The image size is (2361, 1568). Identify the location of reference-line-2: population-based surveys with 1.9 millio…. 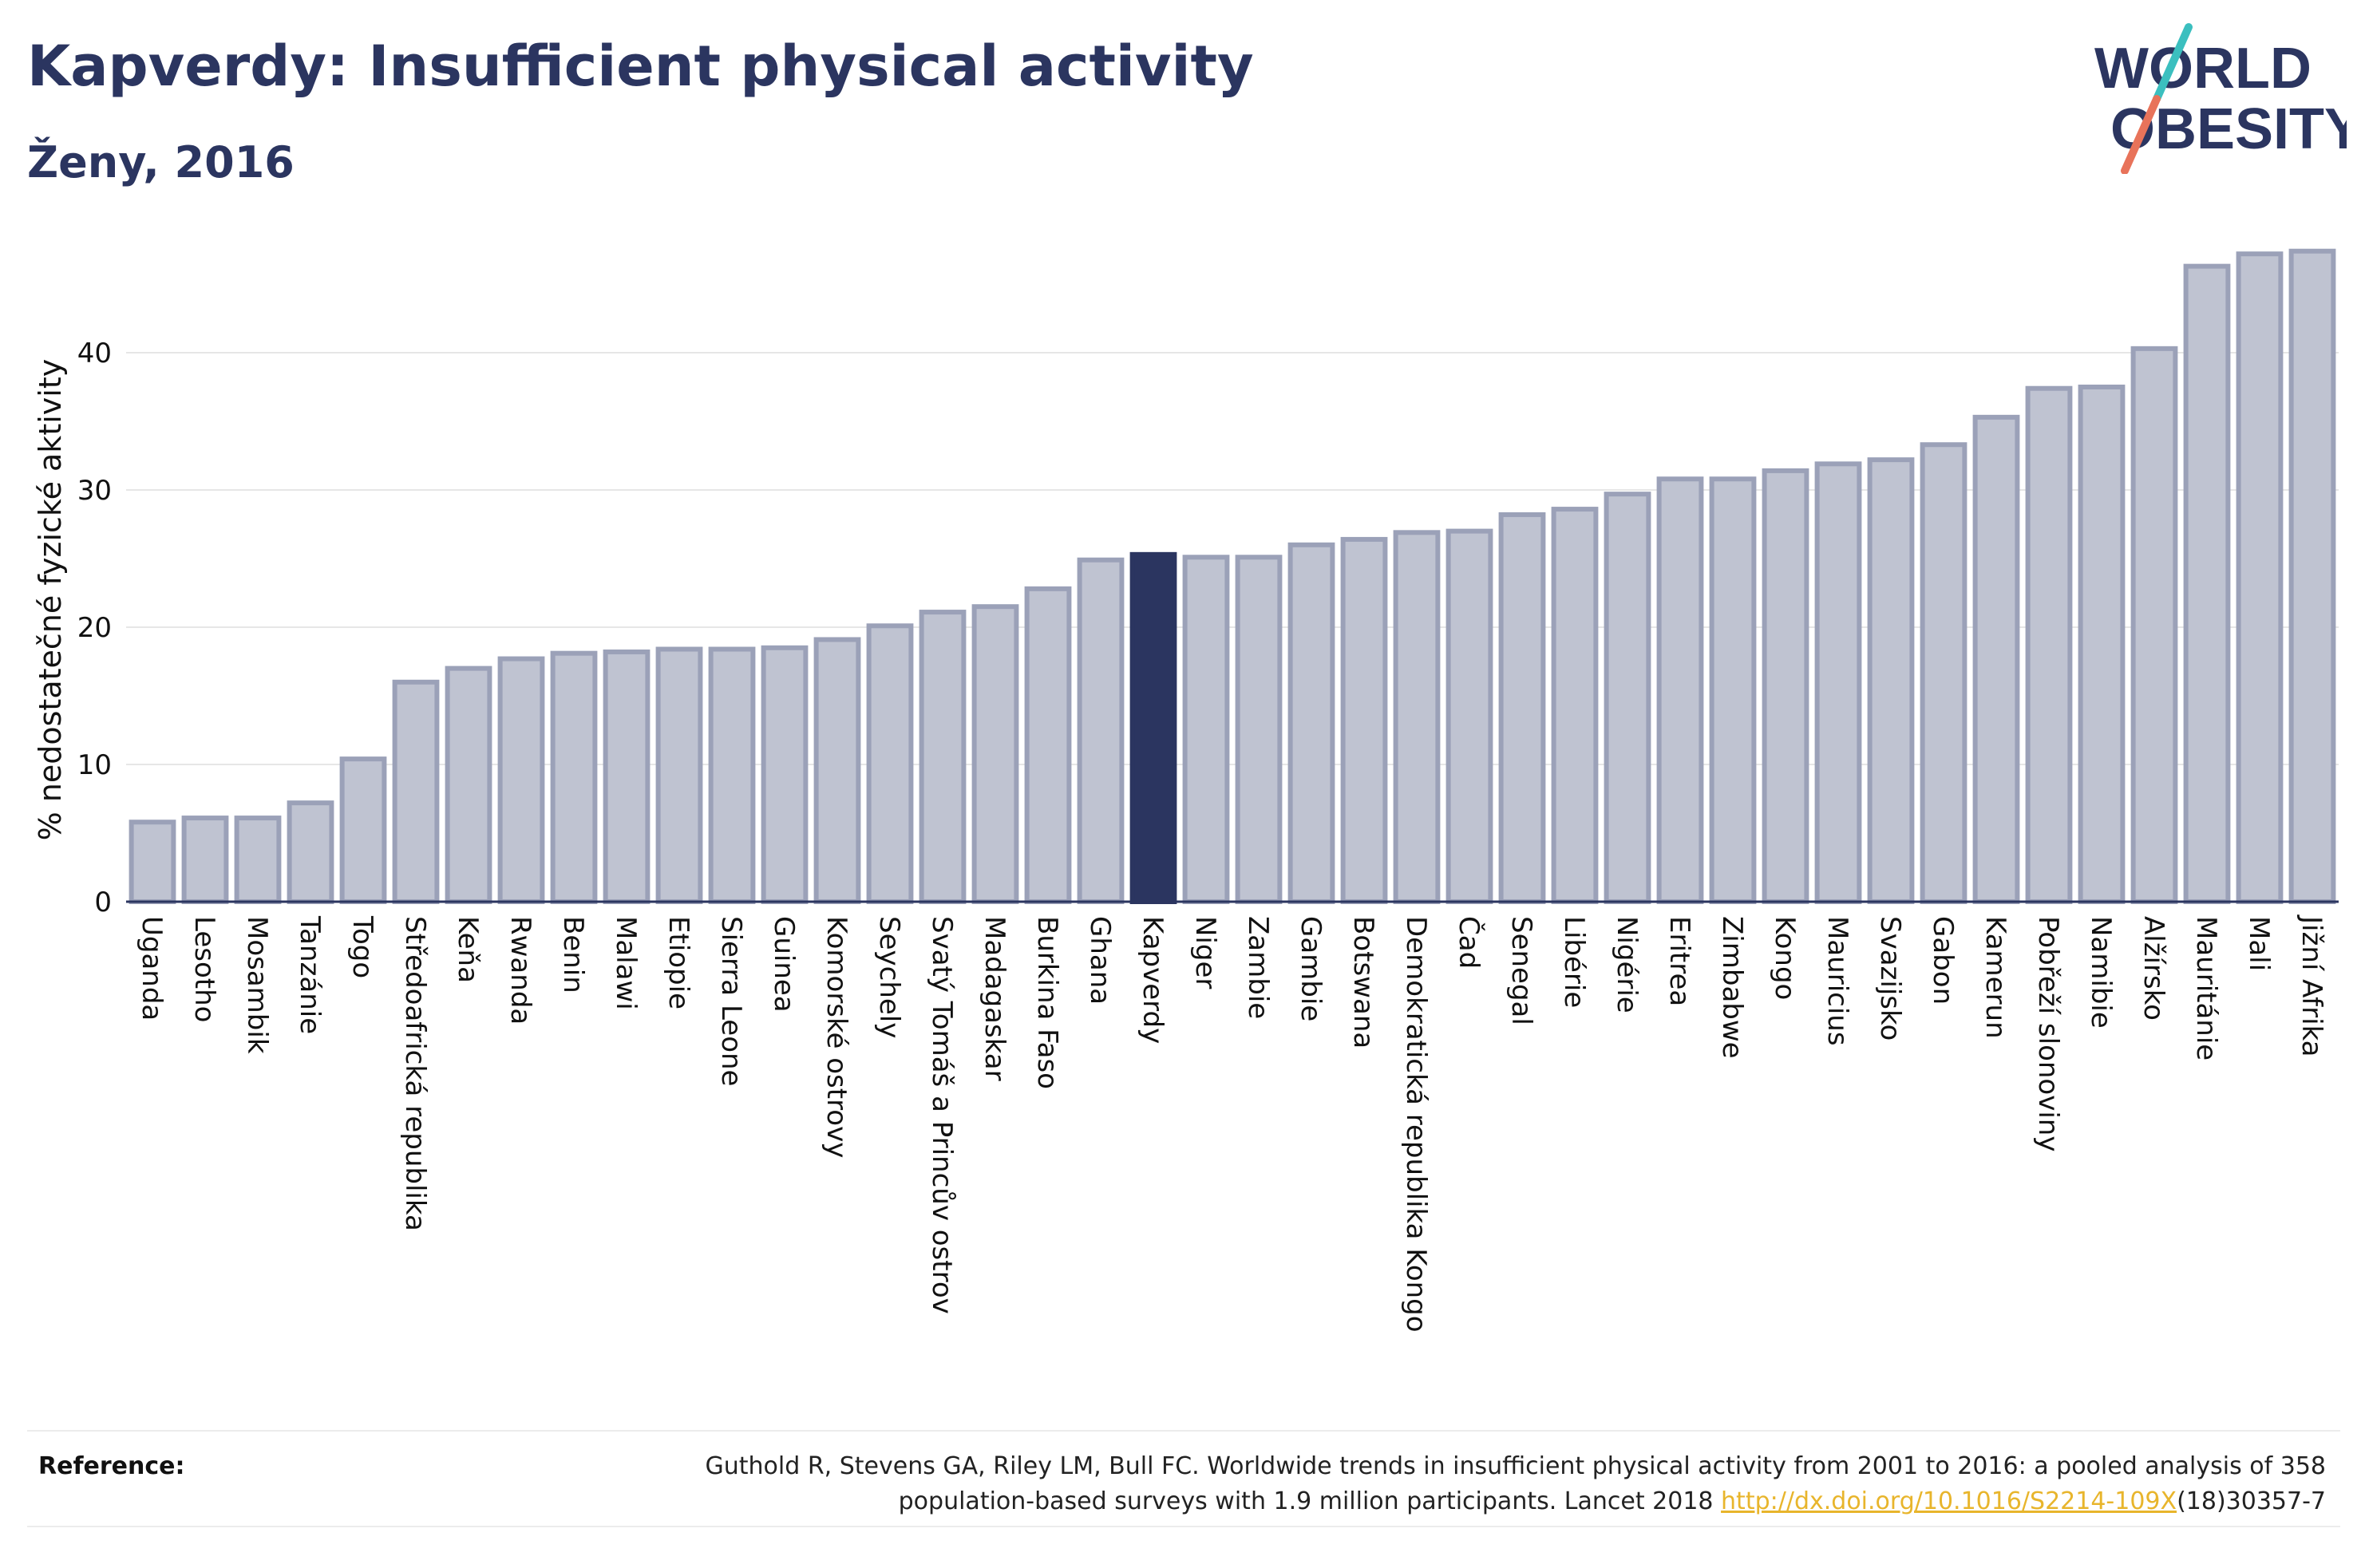
(1408, 1501).